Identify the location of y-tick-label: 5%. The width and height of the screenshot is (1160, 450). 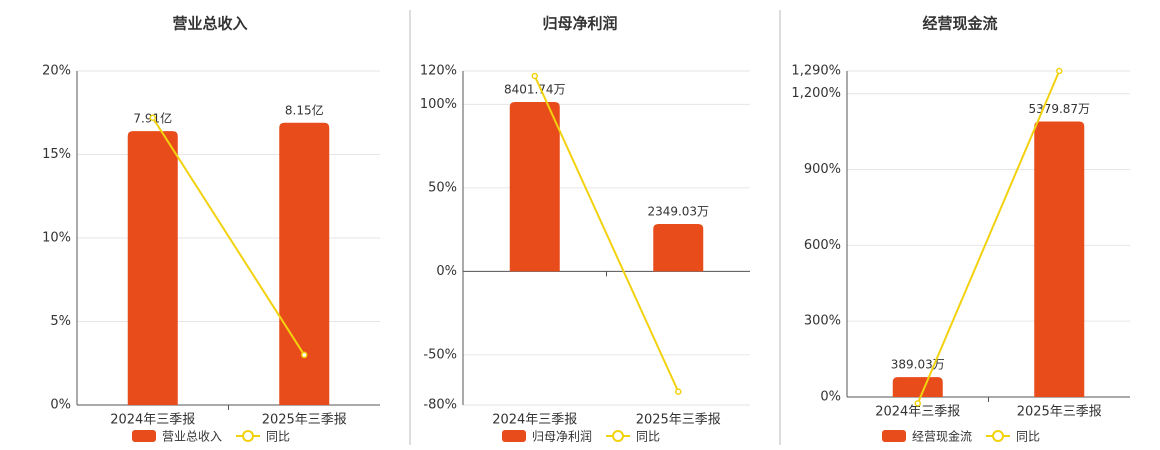
(60, 321).